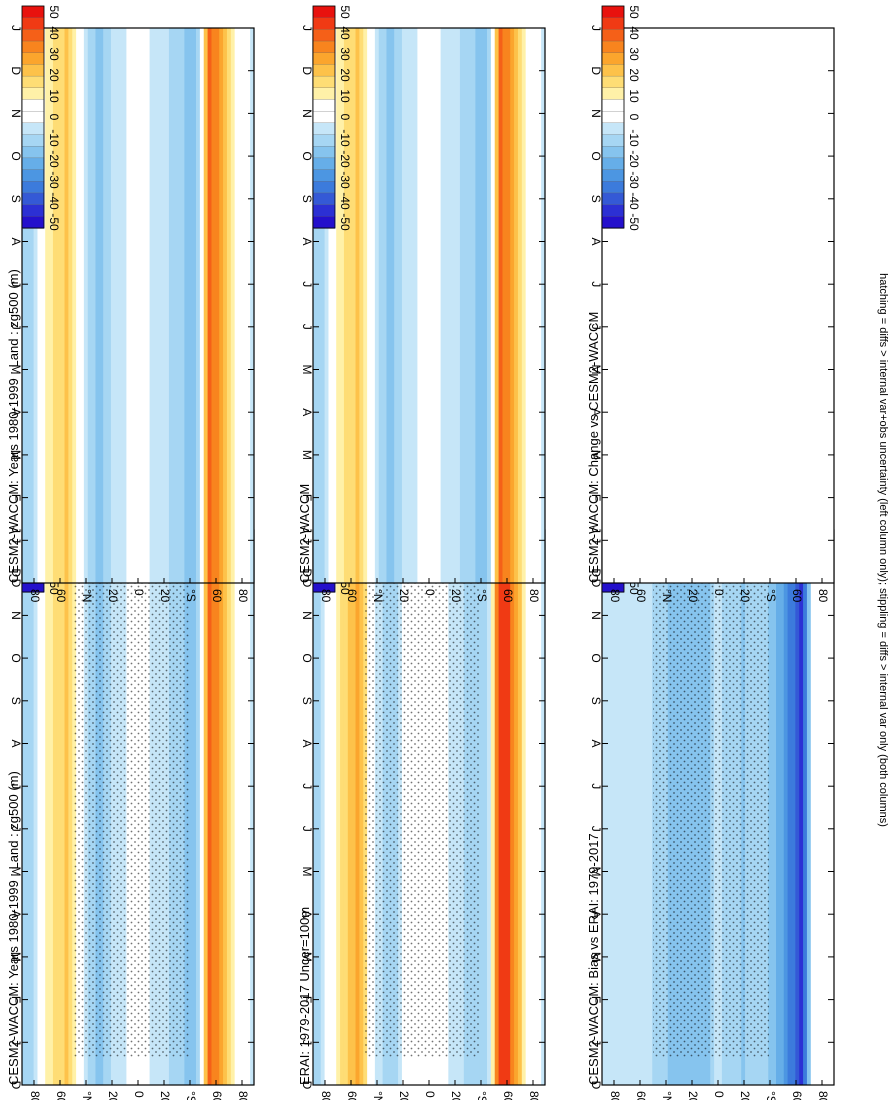  I want to click on stippling-region, so click(131, 807).